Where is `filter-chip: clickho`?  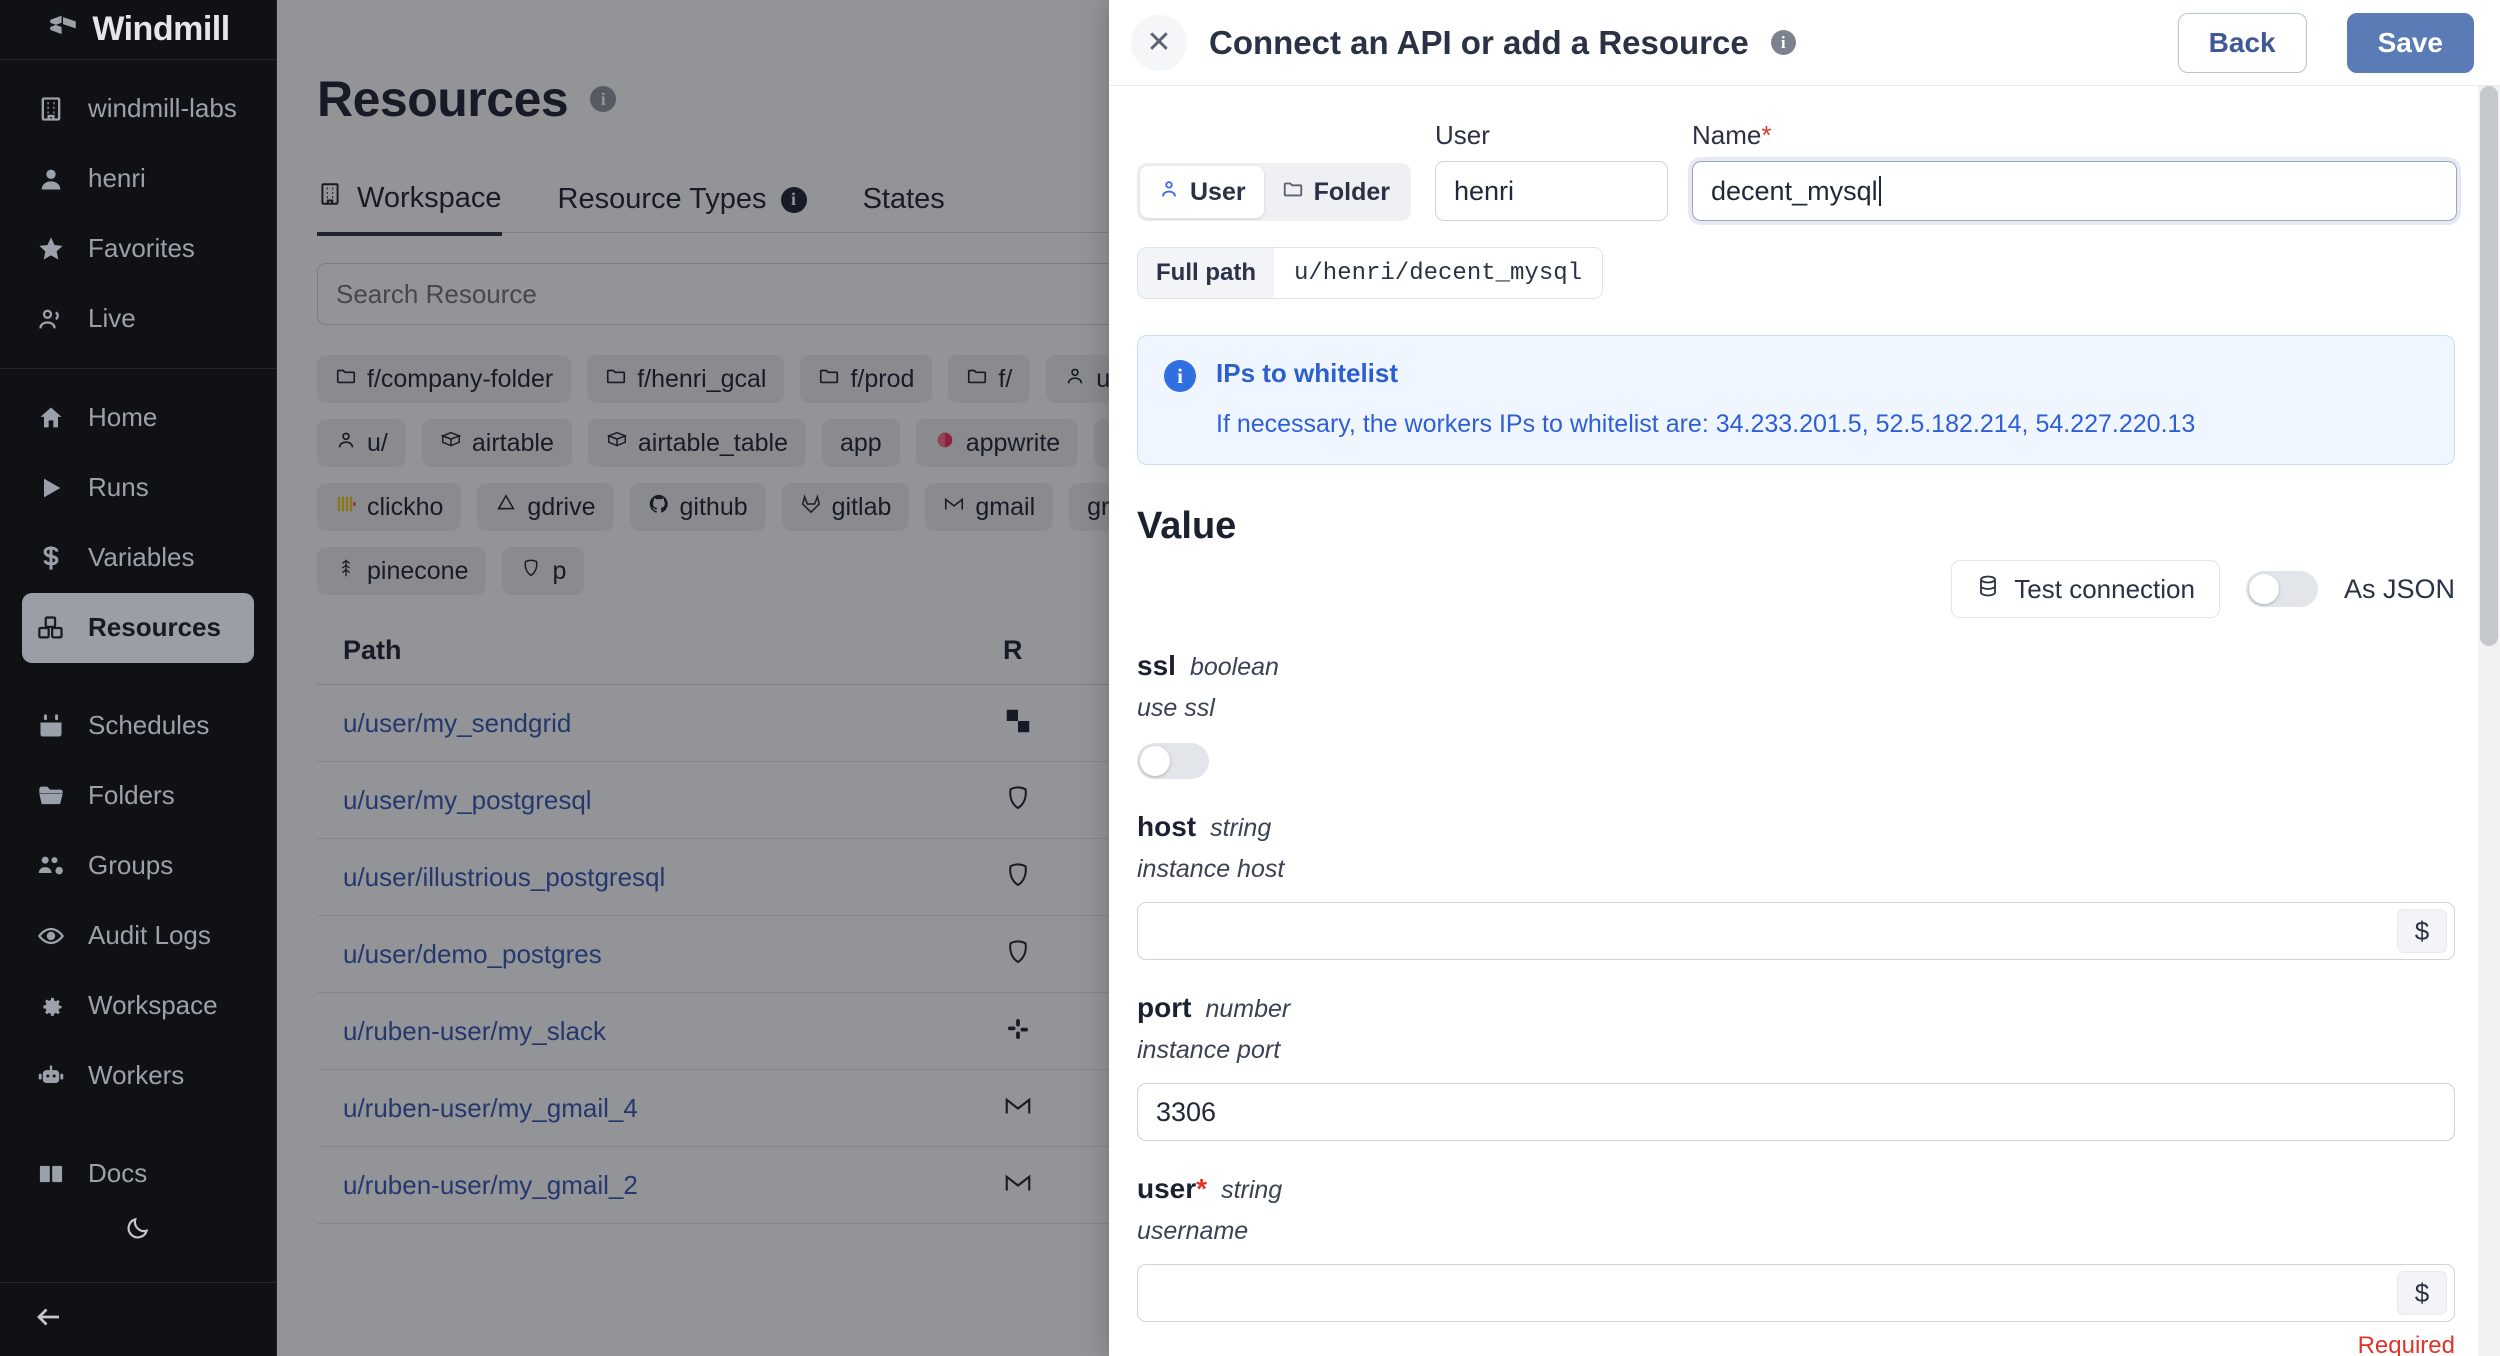
filter-chip: clickho is located at coordinates (389, 507).